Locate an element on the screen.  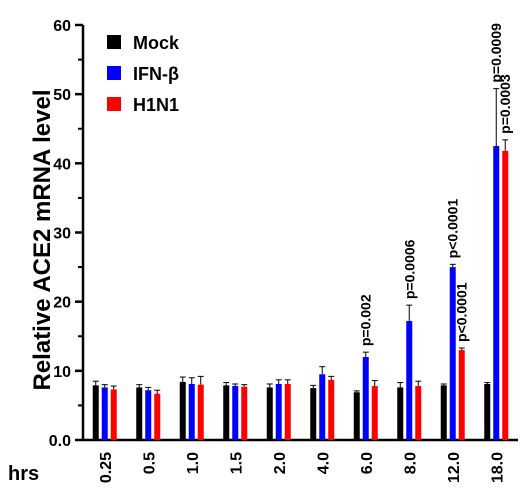
y-tick-label: 0.0 is located at coordinates (60, 441).